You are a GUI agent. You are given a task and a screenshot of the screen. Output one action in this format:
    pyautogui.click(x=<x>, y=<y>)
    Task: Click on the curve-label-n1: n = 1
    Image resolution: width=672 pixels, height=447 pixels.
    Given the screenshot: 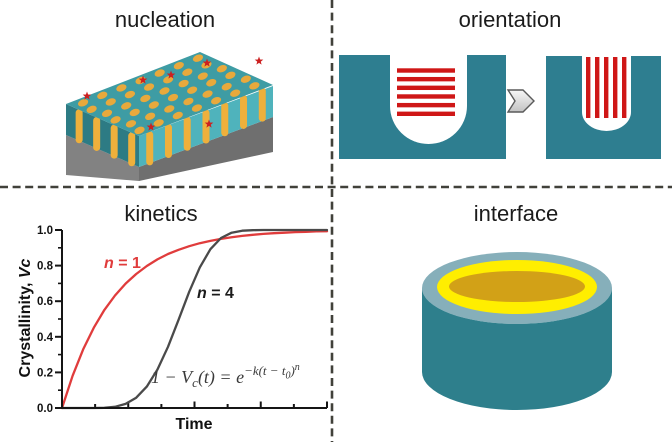 What is the action you would take?
    pyautogui.click(x=122, y=263)
    